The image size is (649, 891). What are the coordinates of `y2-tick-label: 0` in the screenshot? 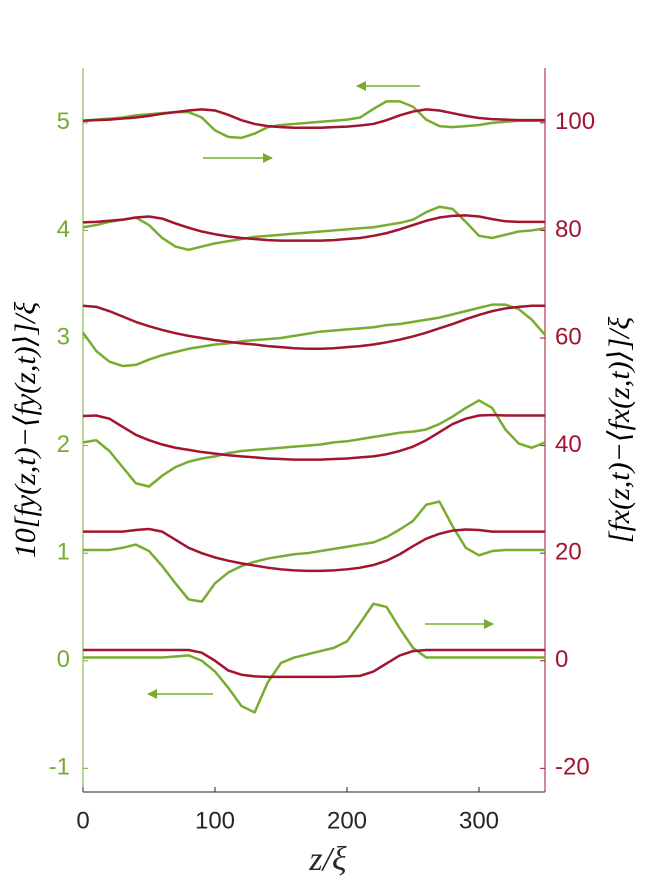 It's located at (561, 659).